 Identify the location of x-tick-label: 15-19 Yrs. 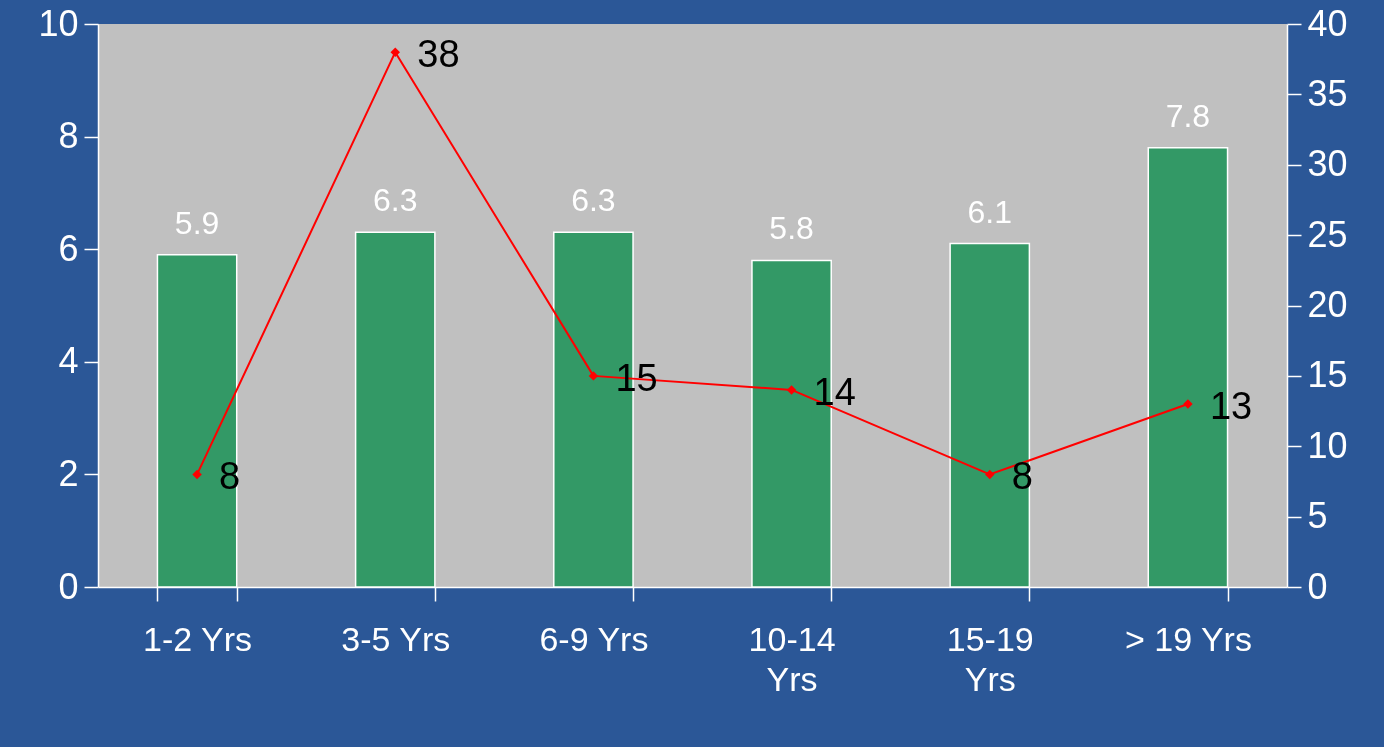
(990, 658).